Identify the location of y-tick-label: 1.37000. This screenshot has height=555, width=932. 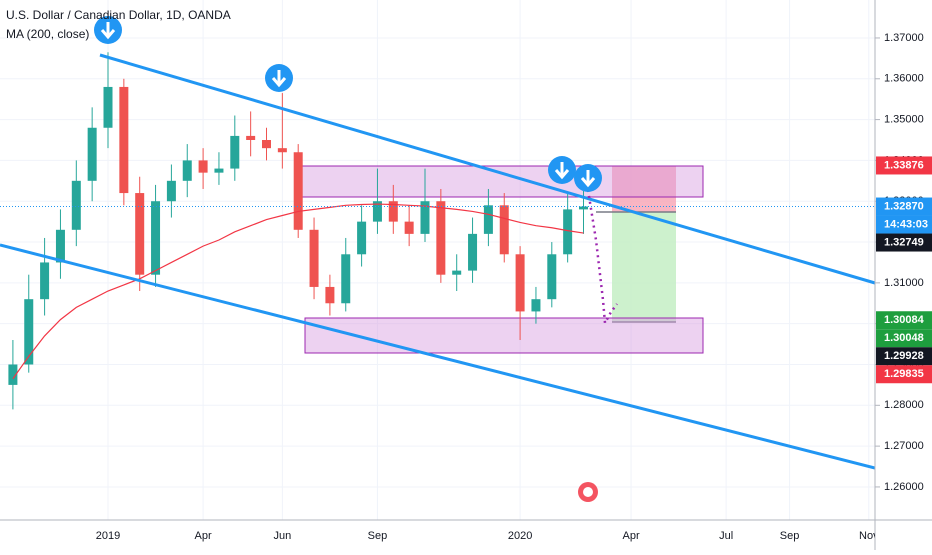
(904, 38).